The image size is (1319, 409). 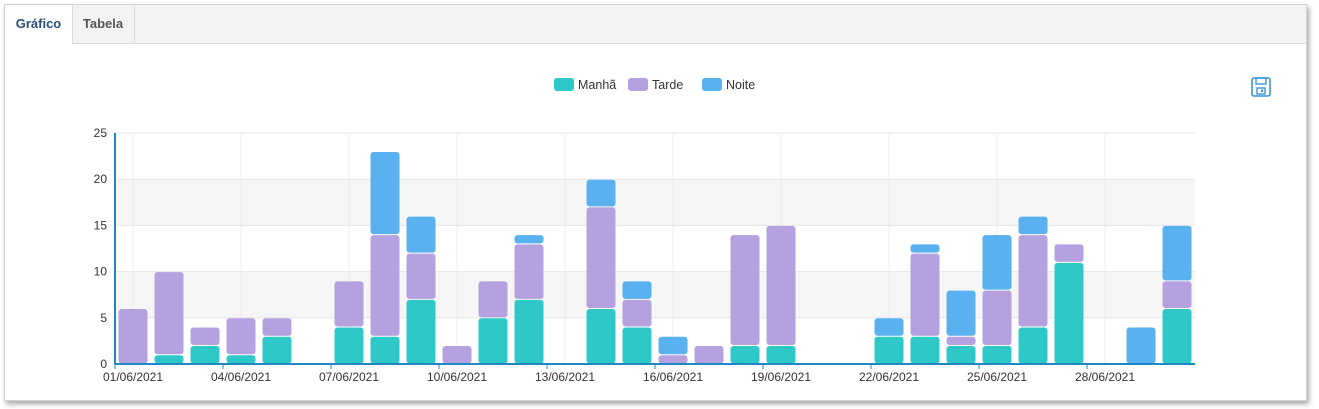 I want to click on x-tick-label: 16/06/2021, so click(x=673, y=377).